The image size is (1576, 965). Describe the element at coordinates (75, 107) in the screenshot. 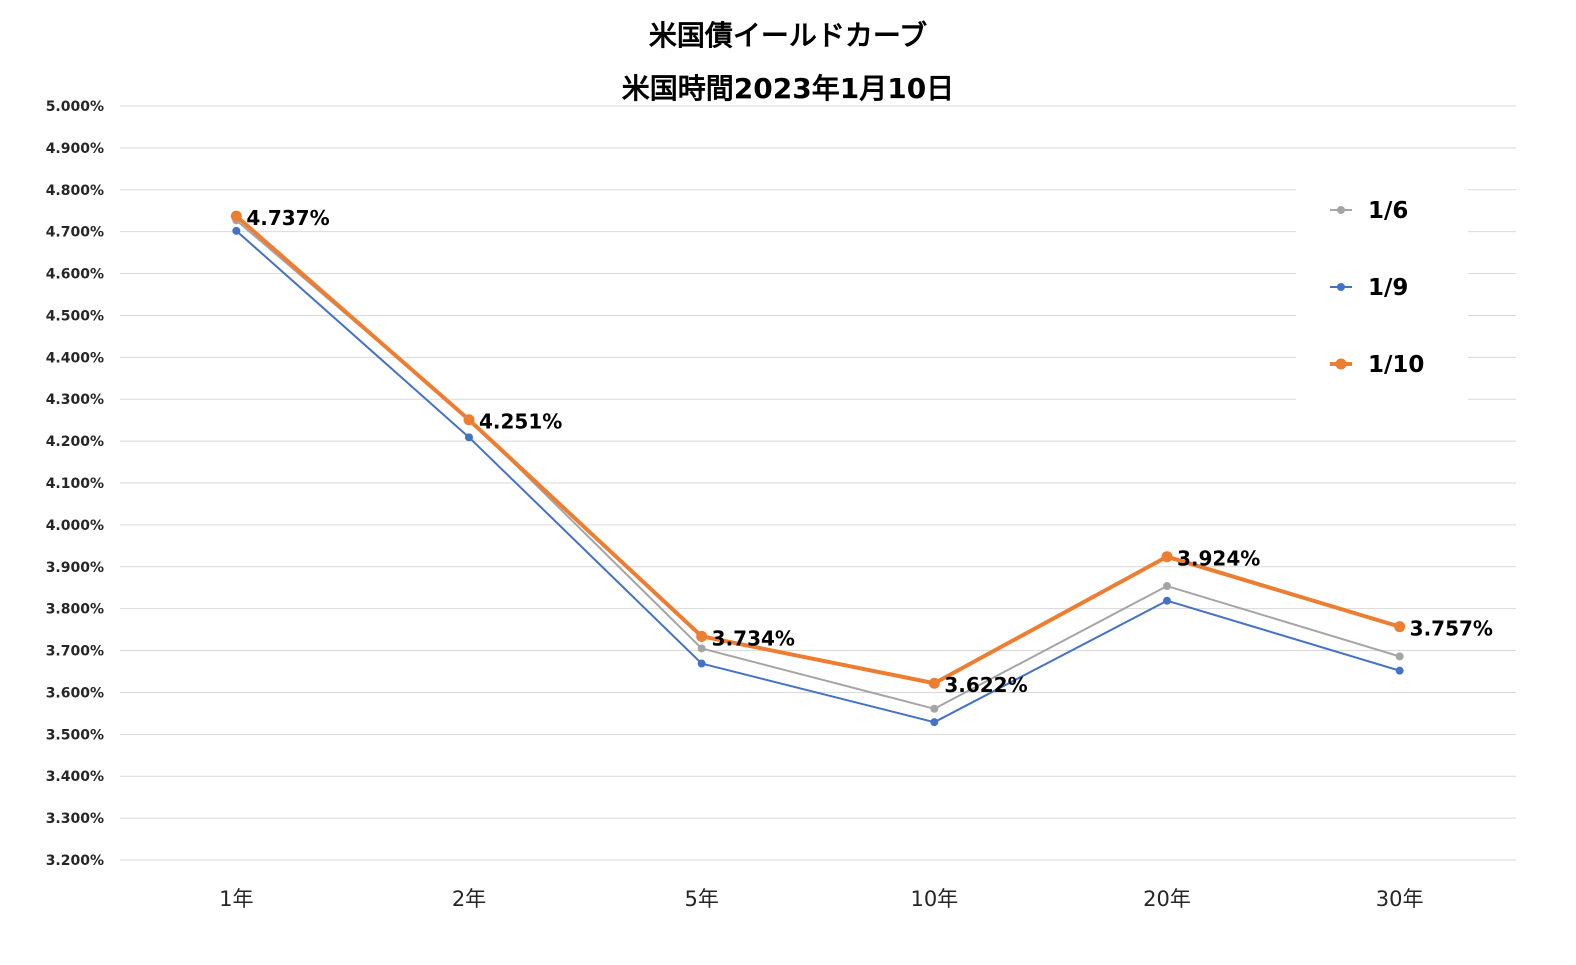

I see `y-tick-label: 5.000%` at that location.